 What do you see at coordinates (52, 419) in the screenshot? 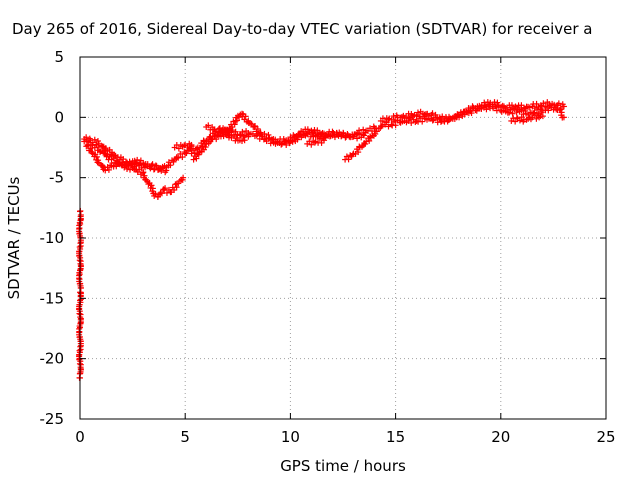
I see `y-tick-label: -25` at bounding box center [52, 419].